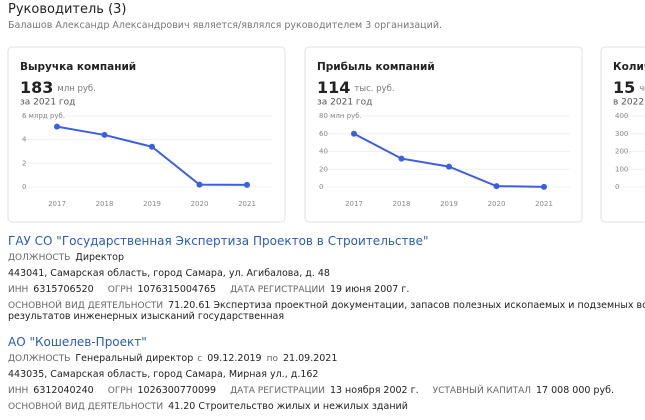  What do you see at coordinates (374, 89) in the screenshot?
I see `unit: тыс. руб.` at bounding box center [374, 89].